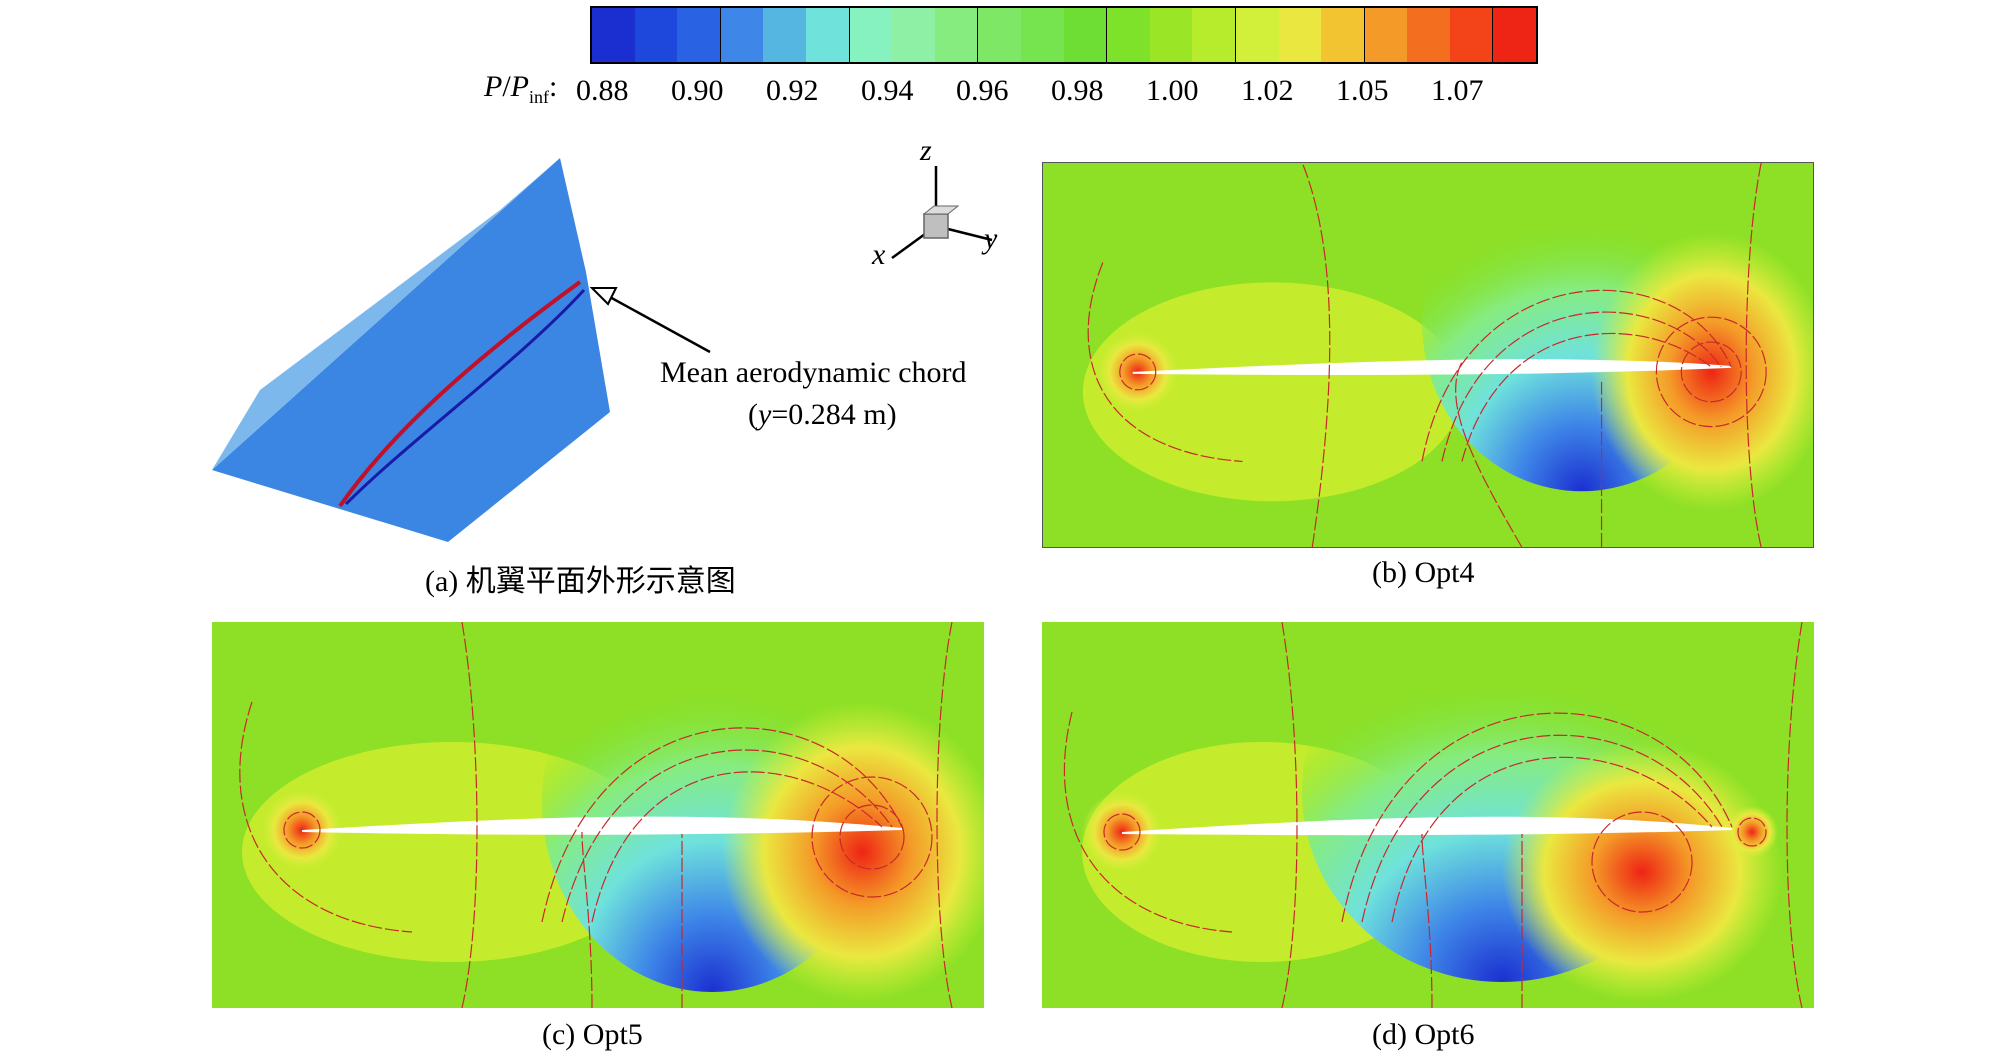  What do you see at coordinates (822, 414) in the screenshot?
I see `annotation-line2: (y=0.284 m)` at bounding box center [822, 414].